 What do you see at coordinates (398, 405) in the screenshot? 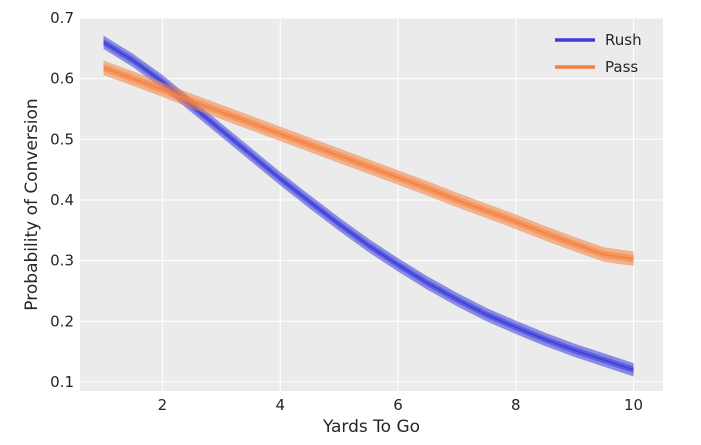
I see `x-tick-label: 6` at bounding box center [398, 405].